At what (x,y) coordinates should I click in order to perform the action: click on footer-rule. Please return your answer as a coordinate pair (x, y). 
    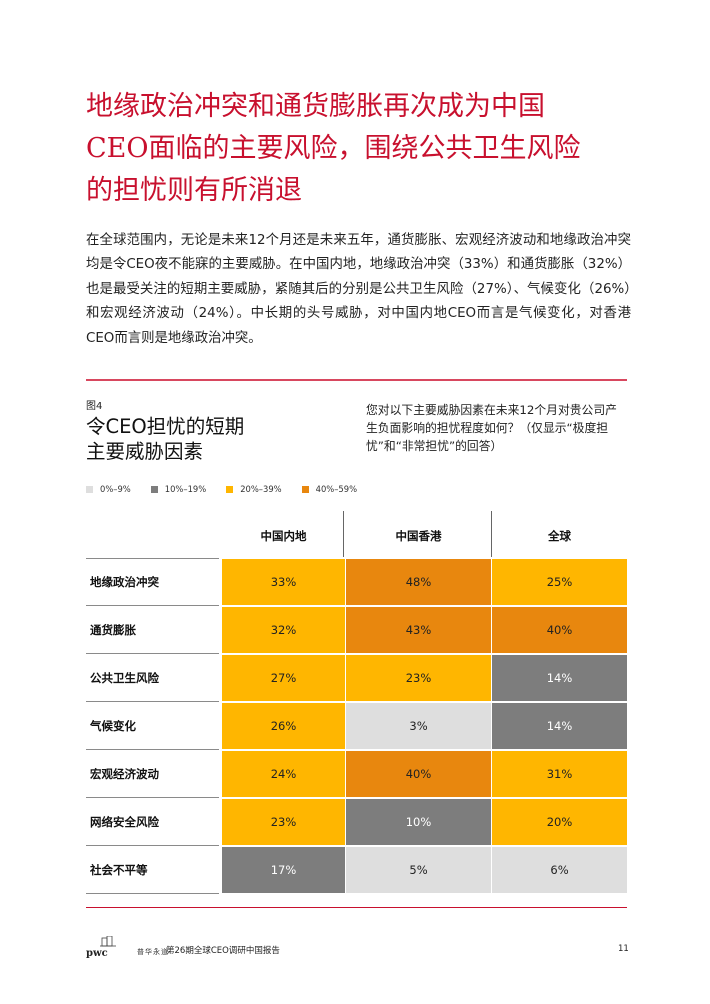
    Looking at the image, I should click on (356, 907).